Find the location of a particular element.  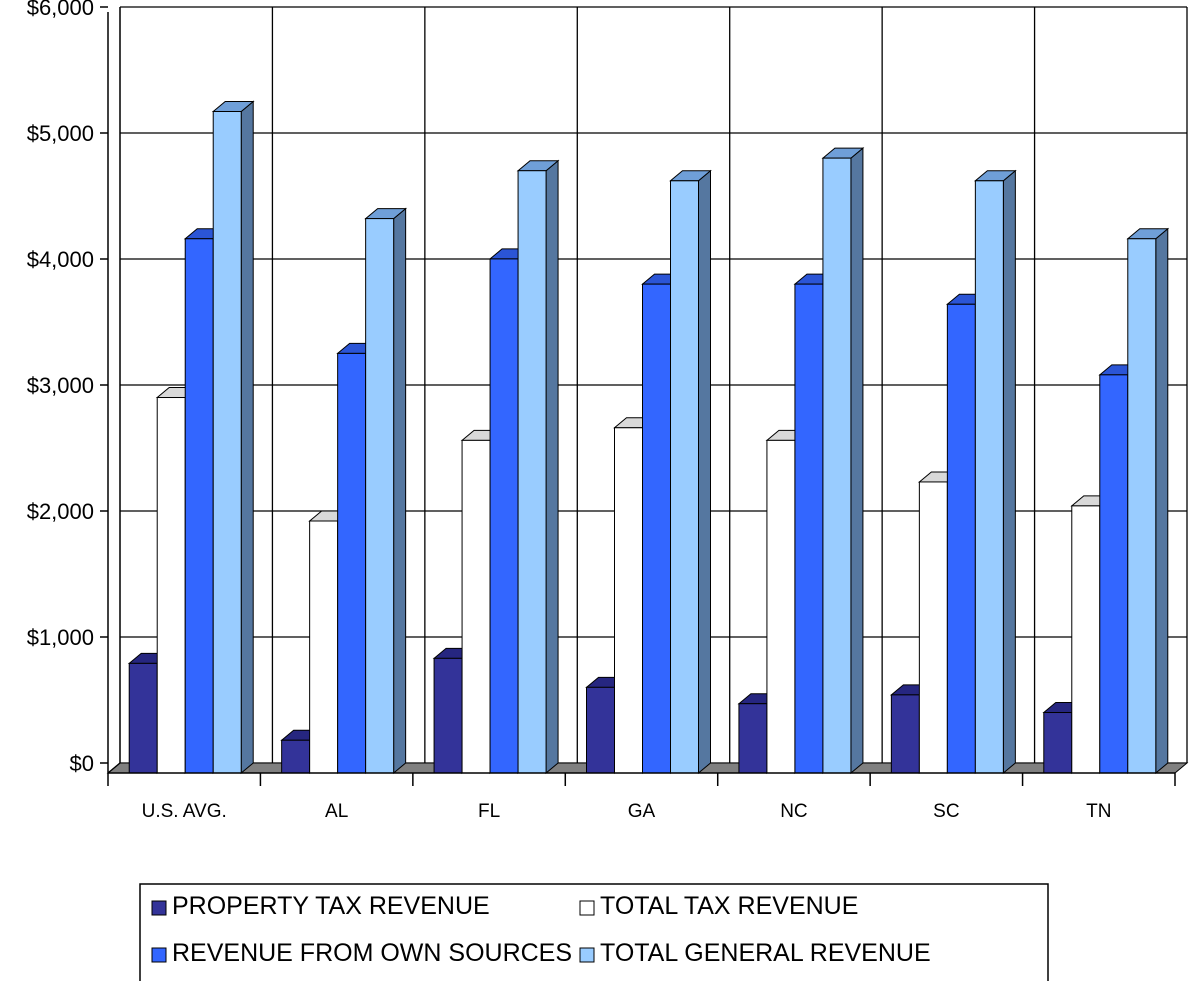

y-tick-label: $6,000 is located at coordinates (60, 10).